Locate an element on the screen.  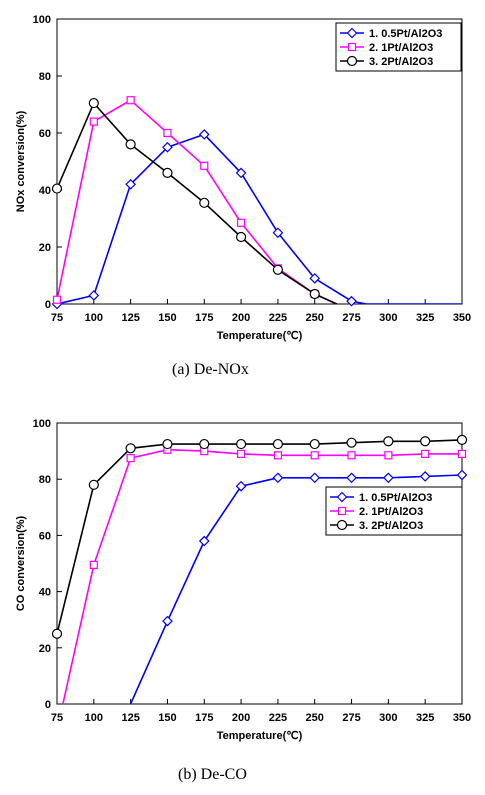
x-tick-label: 225 is located at coordinates (278, 318).